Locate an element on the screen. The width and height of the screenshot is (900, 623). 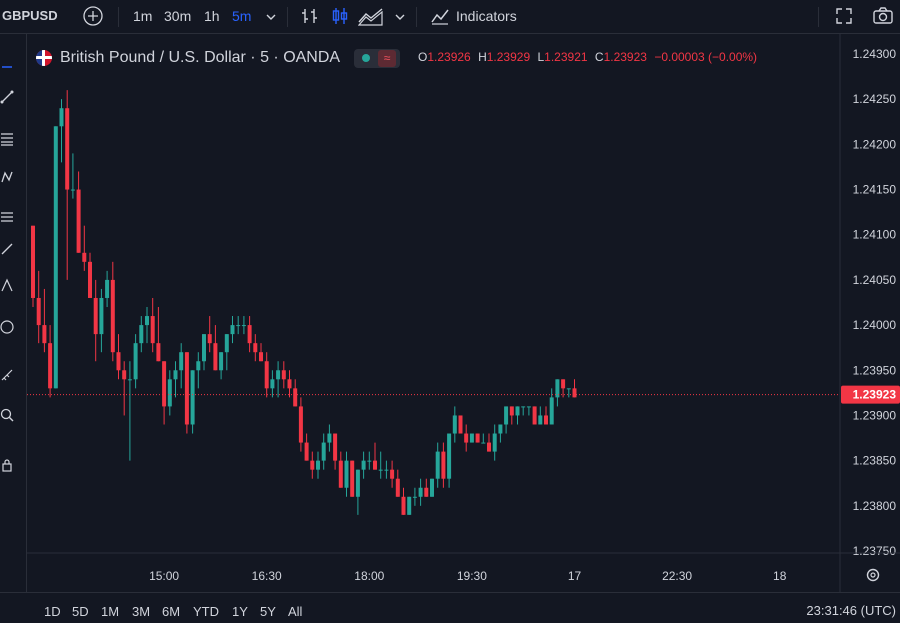
area-chart-style-icon is located at coordinates (371, 16).